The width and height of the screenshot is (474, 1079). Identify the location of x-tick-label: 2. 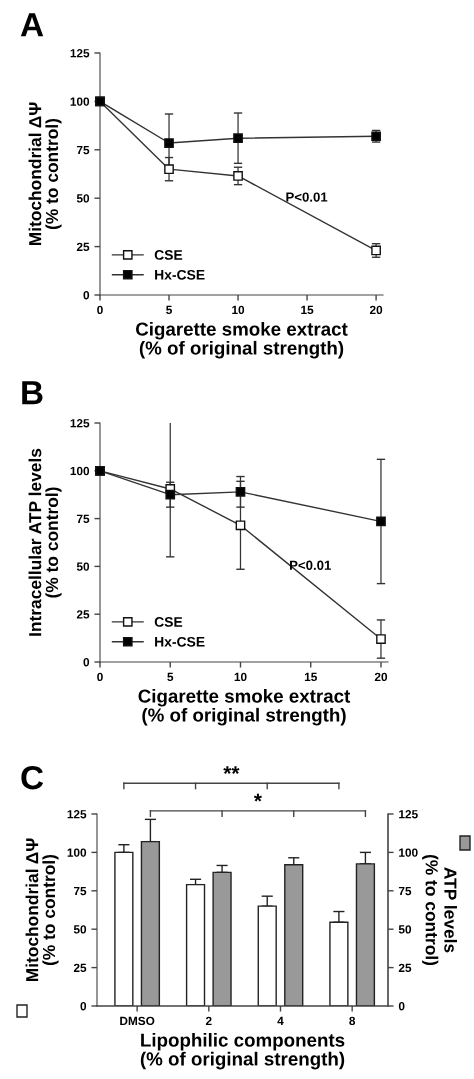
(208, 1020).